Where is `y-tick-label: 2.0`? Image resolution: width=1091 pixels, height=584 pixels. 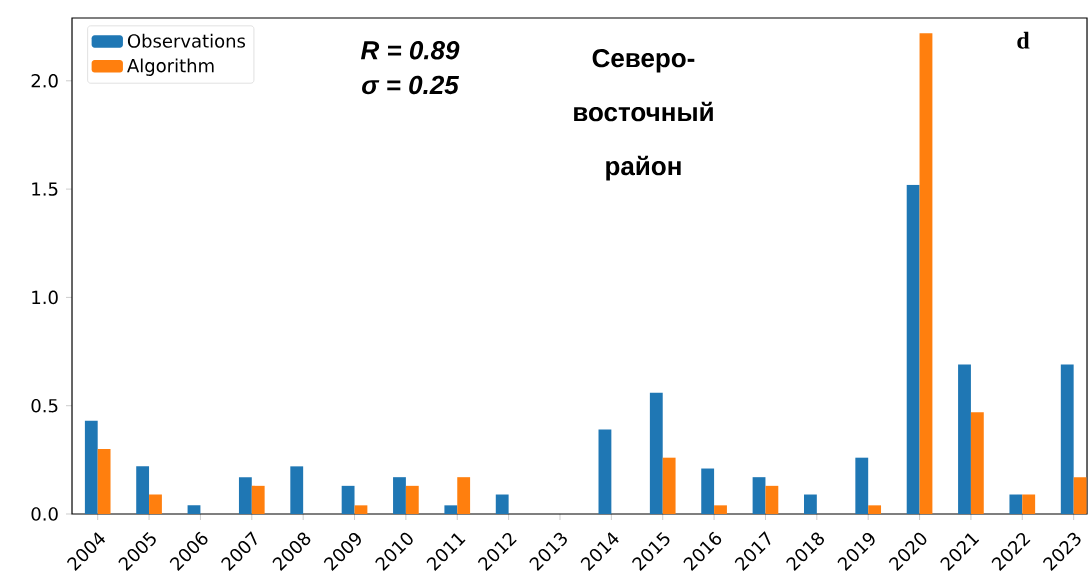
y-tick-label: 2.0 is located at coordinates (44, 81).